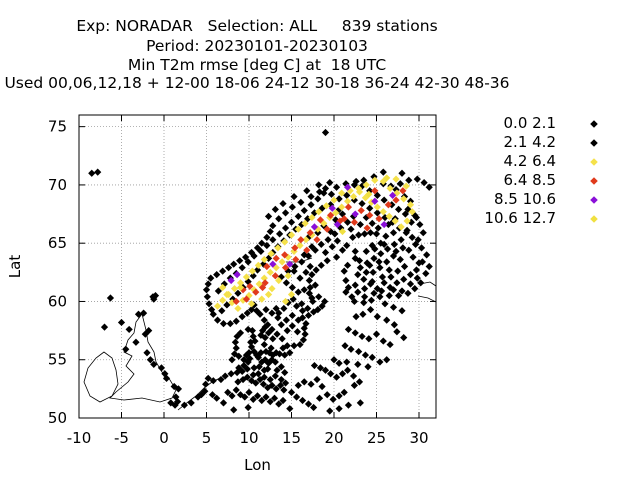 The image size is (640, 480). I want to click on legend-label-2: 4.2 6.4, so click(529, 161).